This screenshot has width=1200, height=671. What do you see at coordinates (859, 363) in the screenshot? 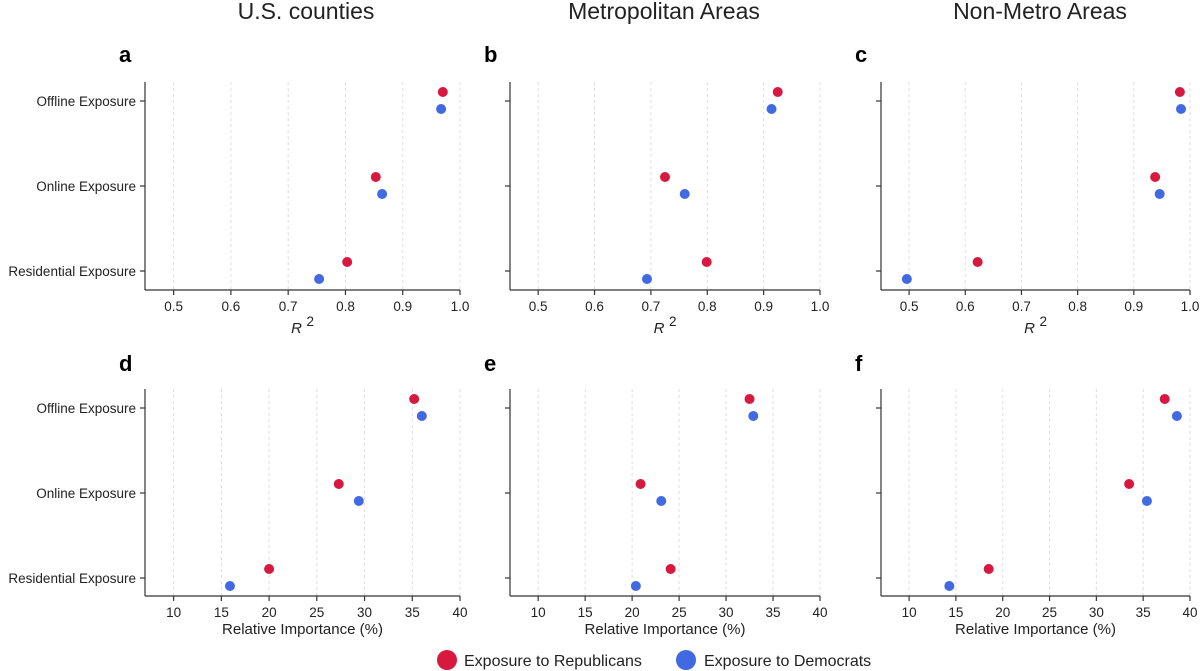
I see `panel-letter-f: f` at bounding box center [859, 363].